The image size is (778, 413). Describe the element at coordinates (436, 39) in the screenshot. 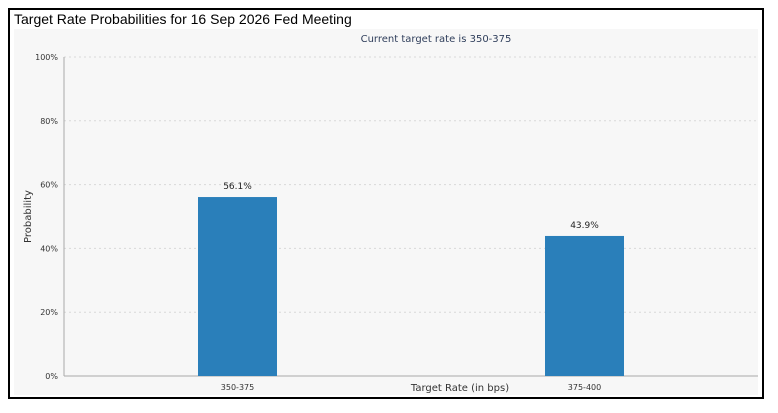

I see `chart-subtitle: Current target rate is 350-375` at that location.